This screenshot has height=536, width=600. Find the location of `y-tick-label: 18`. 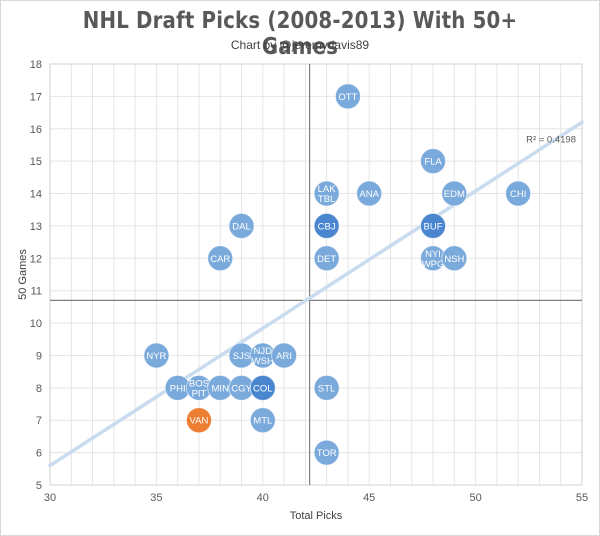

y-tick-label: 18 is located at coordinates (36, 65).